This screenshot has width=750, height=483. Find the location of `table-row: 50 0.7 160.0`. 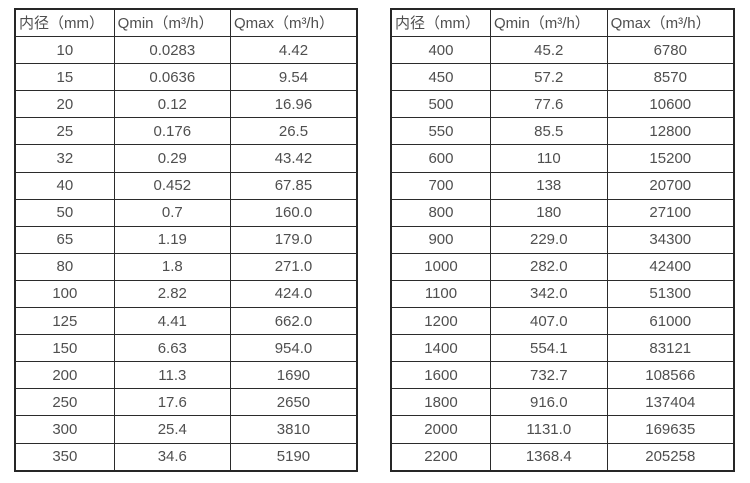

table-row: 50 0.7 160.0 is located at coordinates (186, 212).